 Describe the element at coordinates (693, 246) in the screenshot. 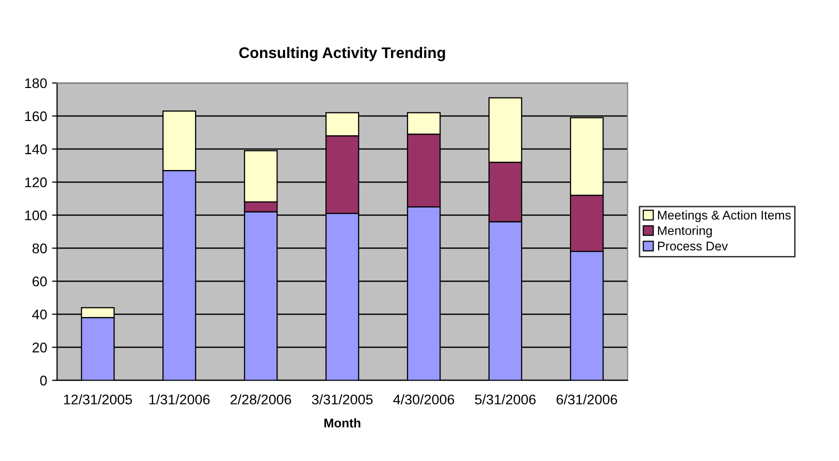

I see `legend-label: Process Dev` at that location.